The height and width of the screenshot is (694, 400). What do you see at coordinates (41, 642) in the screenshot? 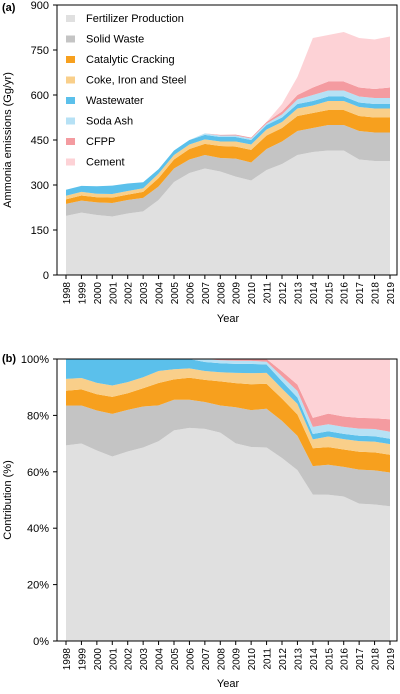
I see `y-tick-label: 0%` at bounding box center [41, 642].